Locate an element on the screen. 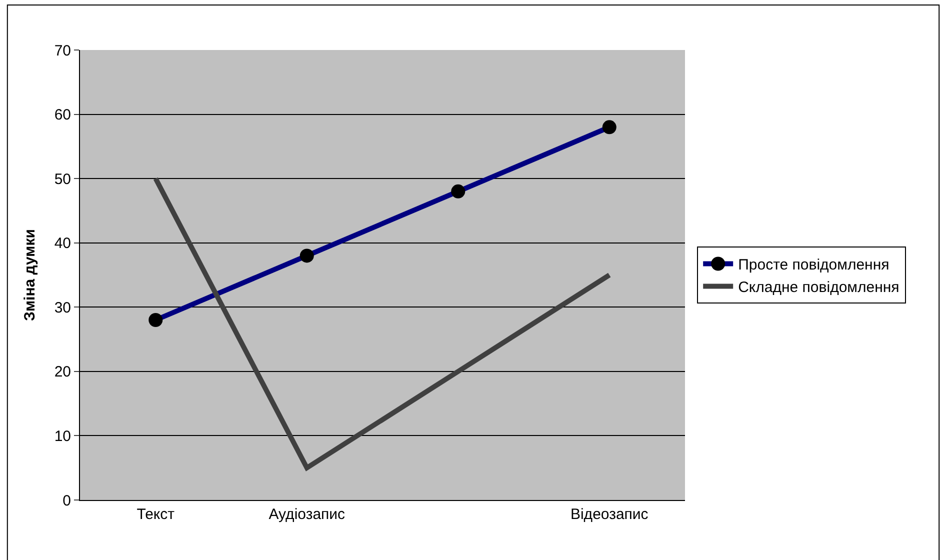 The image size is (945, 560). y-tick-label: 20 is located at coordinates (62, 372).